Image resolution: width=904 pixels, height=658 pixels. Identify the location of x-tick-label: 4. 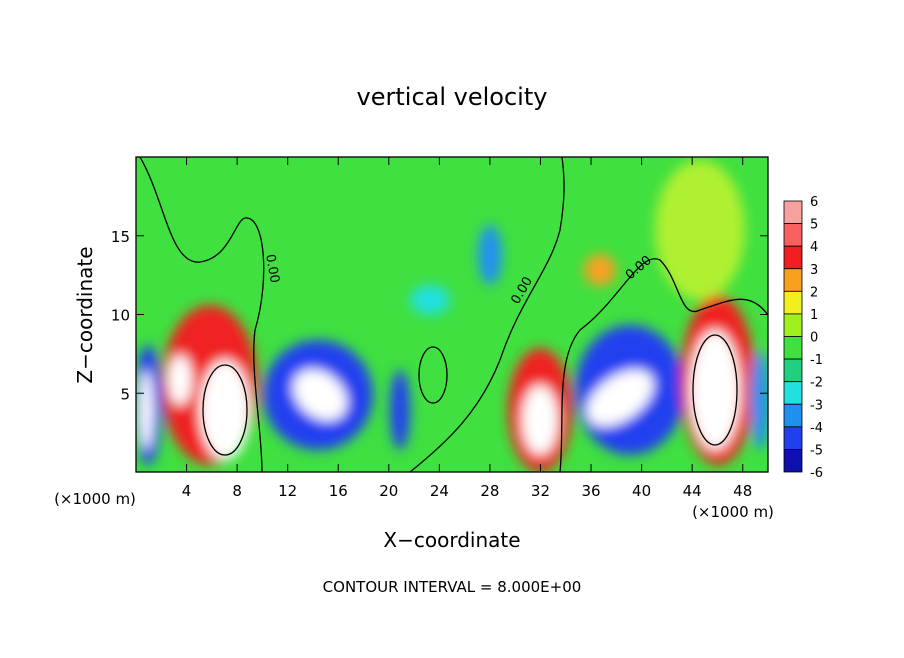
(187, 491).